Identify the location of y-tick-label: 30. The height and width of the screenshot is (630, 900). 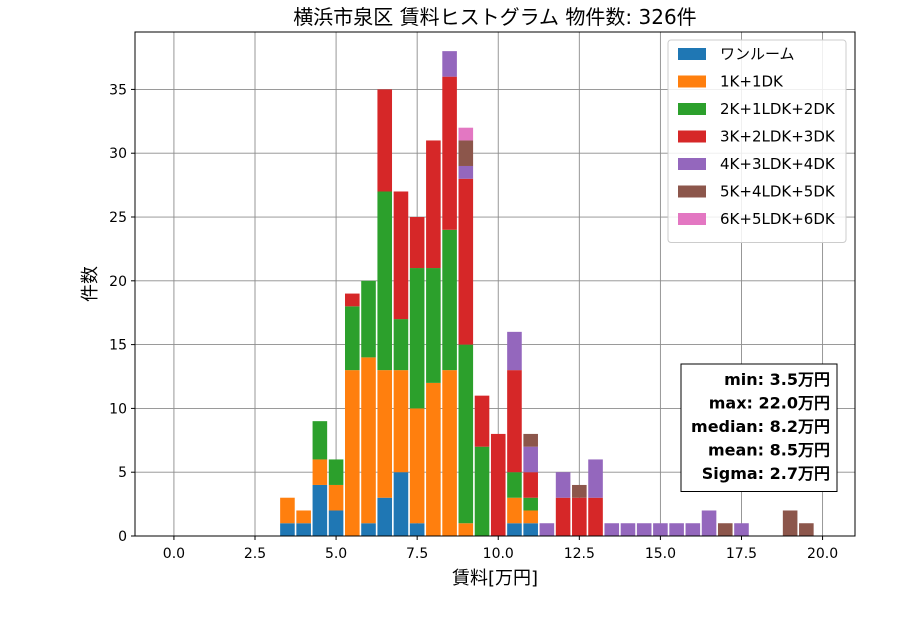
(118, 154).